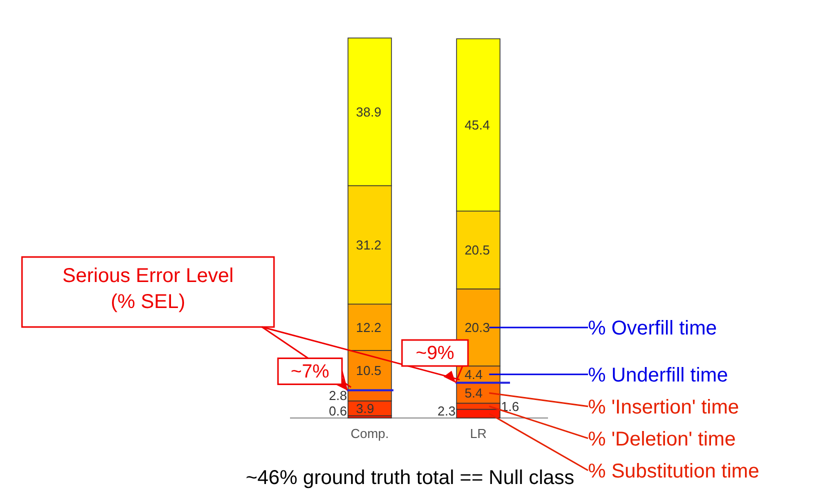 The height and width of the screenshot is (492, 821). What do you see at coordinates (446, 411) in the screenshot?
I see `data-label: 2.3` at bounding box center [446, 411].